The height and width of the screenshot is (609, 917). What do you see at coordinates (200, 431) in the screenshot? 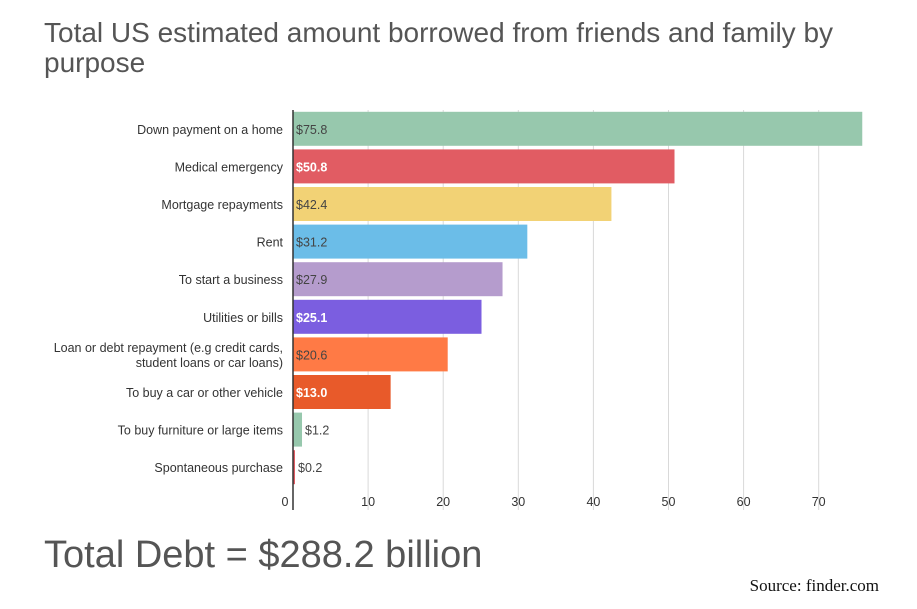
I see `category-label: To buy furniture or large items` at bounding box center [200, 431].